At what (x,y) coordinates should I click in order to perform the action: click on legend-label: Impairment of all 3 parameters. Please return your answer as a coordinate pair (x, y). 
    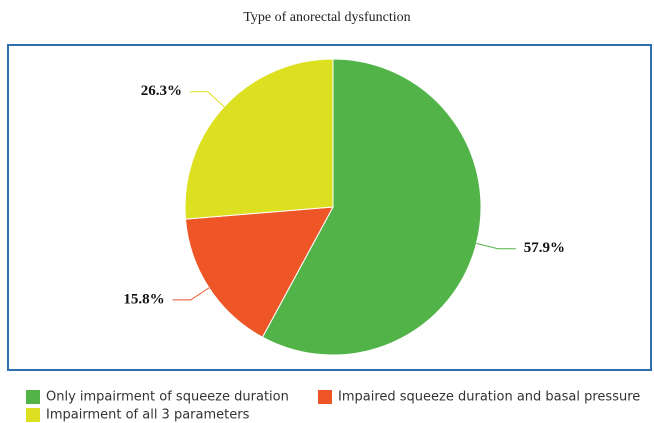
    Looking at the image, I should click on (148, 415).